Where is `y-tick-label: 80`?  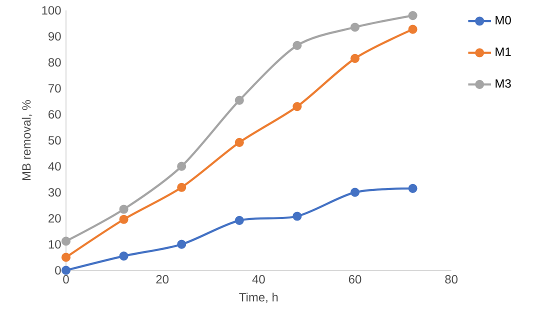 y-tick-label: 80 is located at coordinates (54, 62).